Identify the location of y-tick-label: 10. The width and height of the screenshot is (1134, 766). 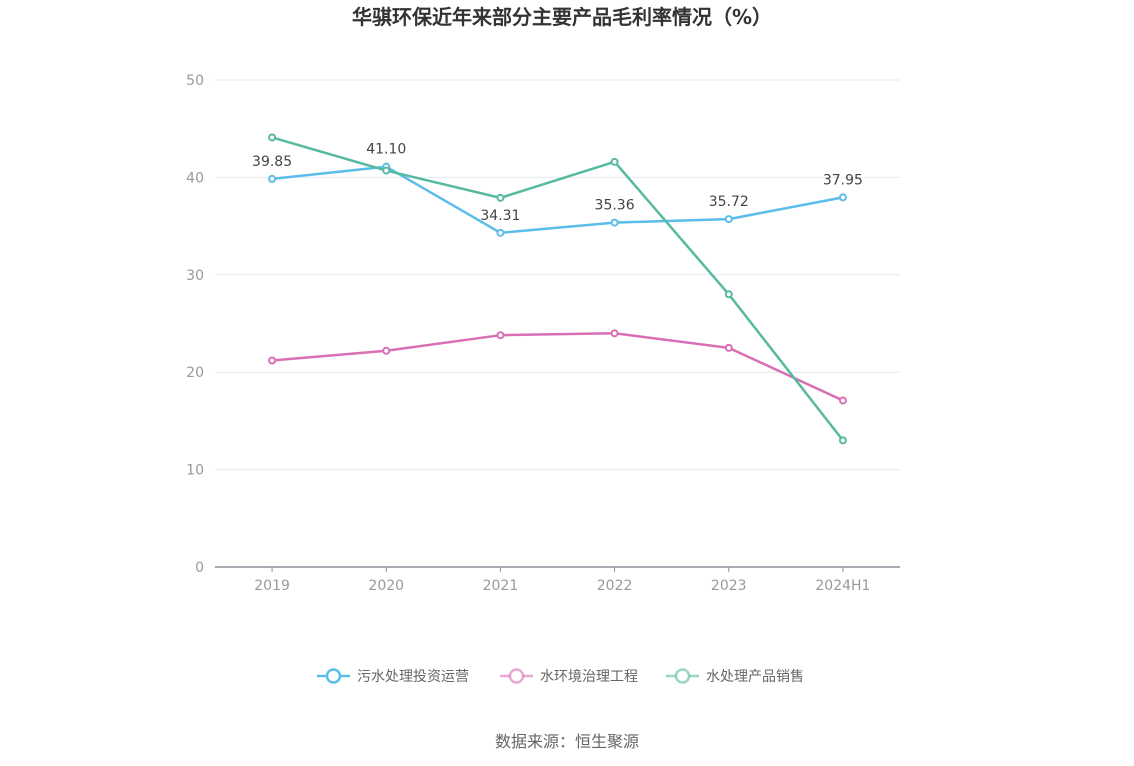
(195, 471).